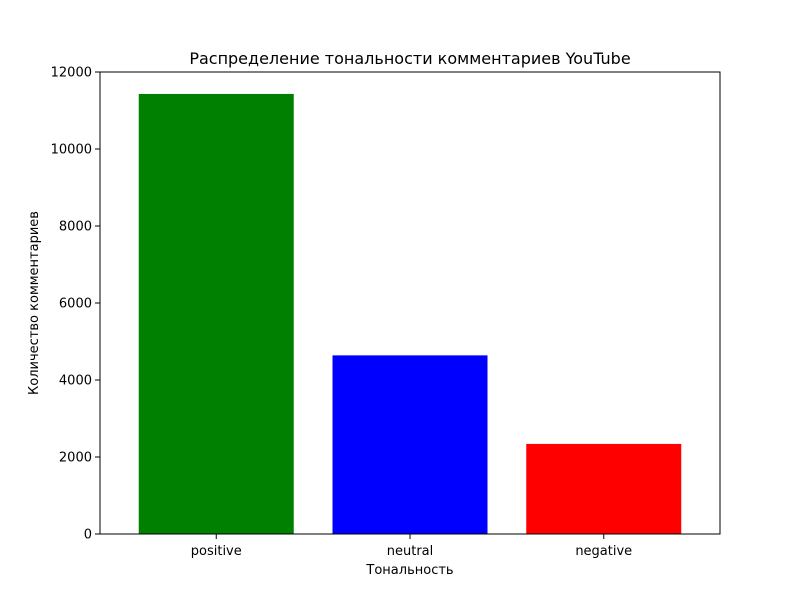 The width and height of the screenshot is (800, 600). I want to click on bar-positive, so click(216, 313).